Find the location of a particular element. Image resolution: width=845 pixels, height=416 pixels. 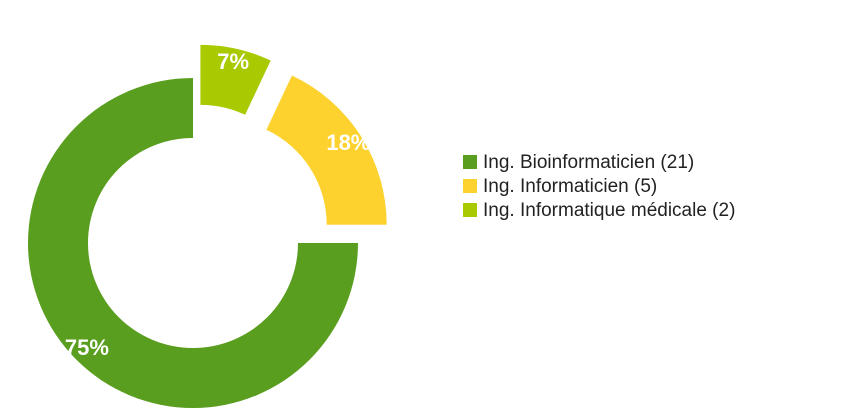

legend-label: Ing. Informatique médicale (2) is located at coordinates (609, 210).